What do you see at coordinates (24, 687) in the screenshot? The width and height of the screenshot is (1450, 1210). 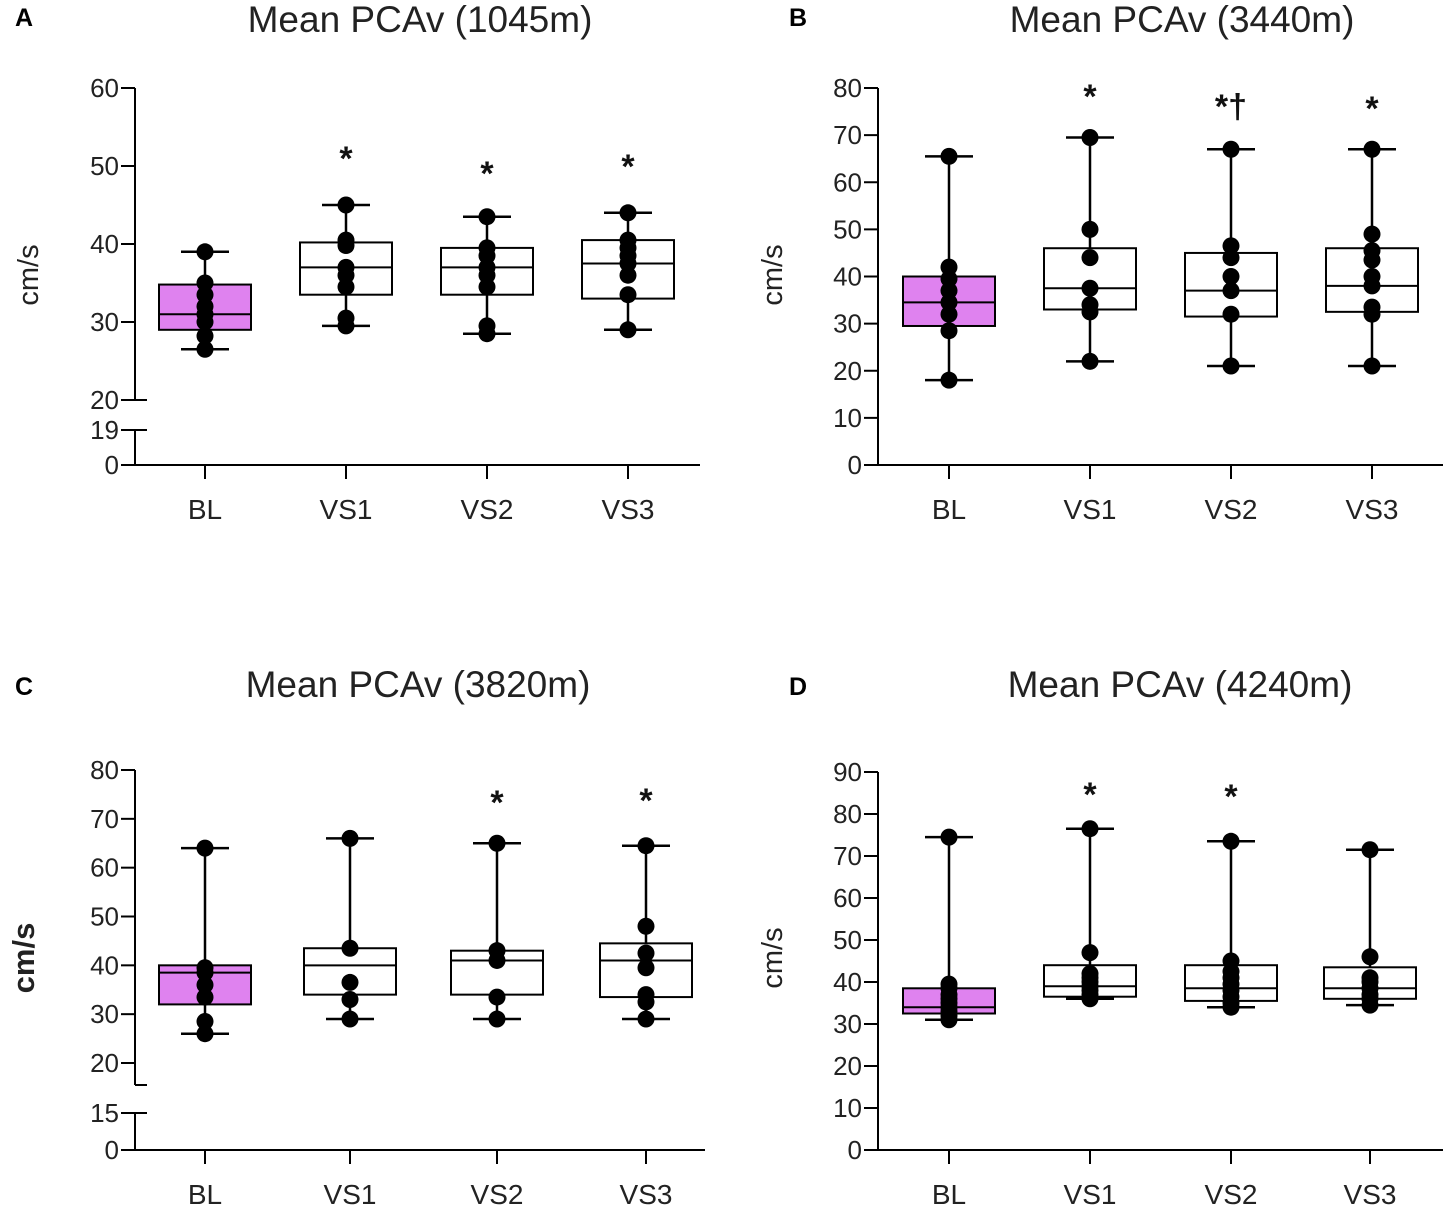 I see `panel-letter: C` at bounding box center [24, 687].